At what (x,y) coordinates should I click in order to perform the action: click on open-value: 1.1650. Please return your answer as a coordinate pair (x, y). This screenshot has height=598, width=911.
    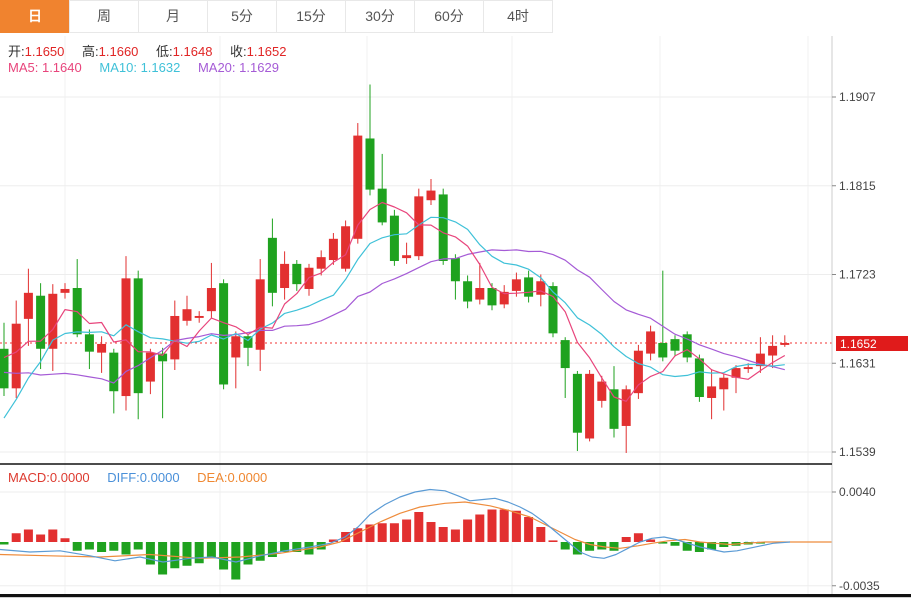
    Looking at the image, I should click on (44, 51).